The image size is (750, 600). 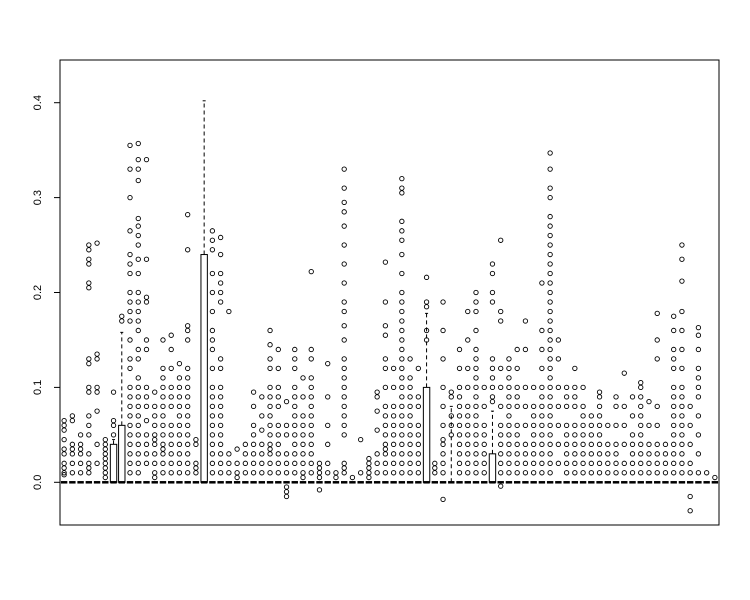 I want to click on box, so click(x=113, y=463).